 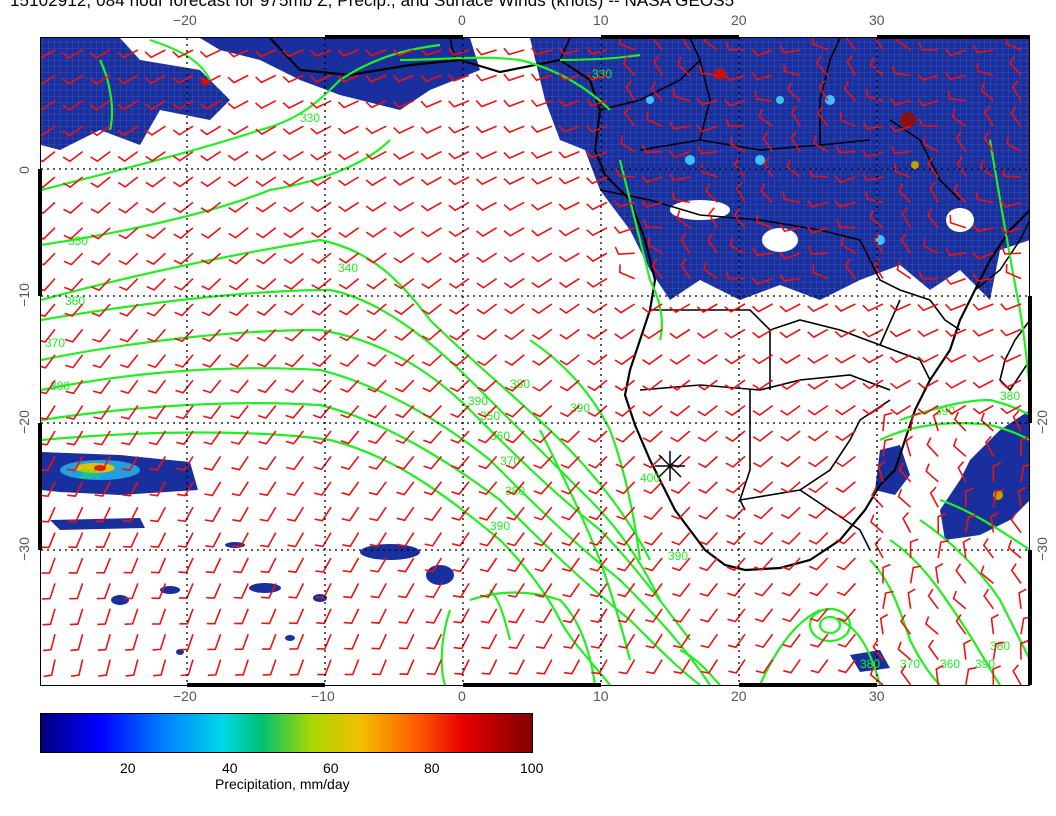 What do you see at coordinates (23, 295) in the screenshot?
I see `lat-label-left: −10` at bounding box center [23, 295].